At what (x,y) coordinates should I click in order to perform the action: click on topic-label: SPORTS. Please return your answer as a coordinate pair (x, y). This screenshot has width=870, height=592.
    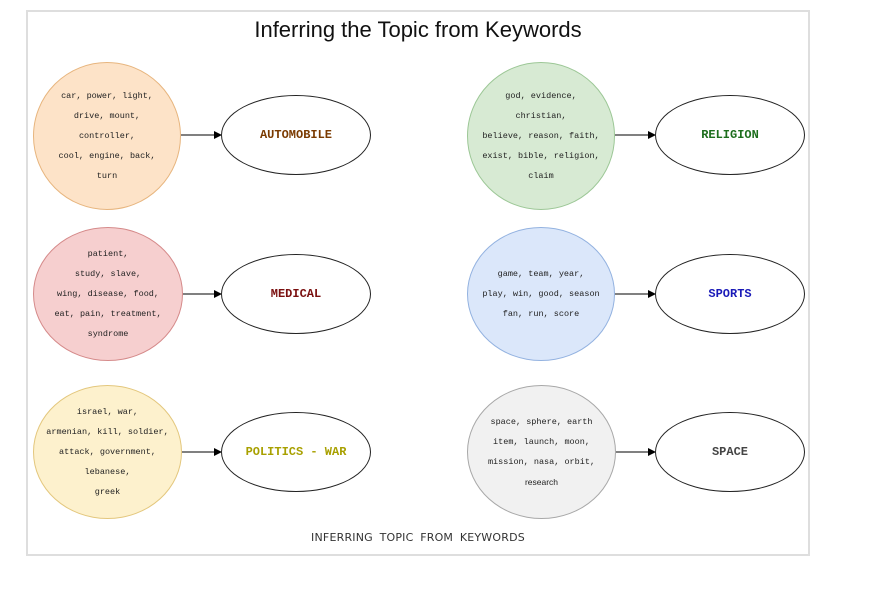
    Looking at the image, I should click on (730, 294).